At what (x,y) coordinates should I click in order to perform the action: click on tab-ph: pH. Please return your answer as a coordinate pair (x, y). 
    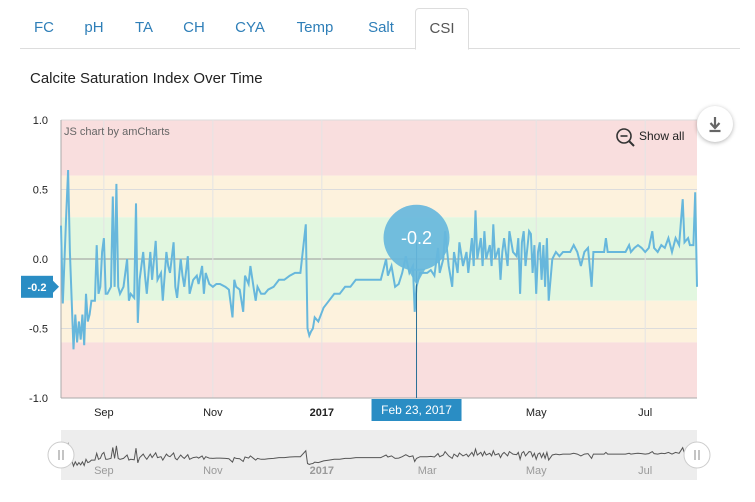
    Looking at the image, I should click on (94, 27).